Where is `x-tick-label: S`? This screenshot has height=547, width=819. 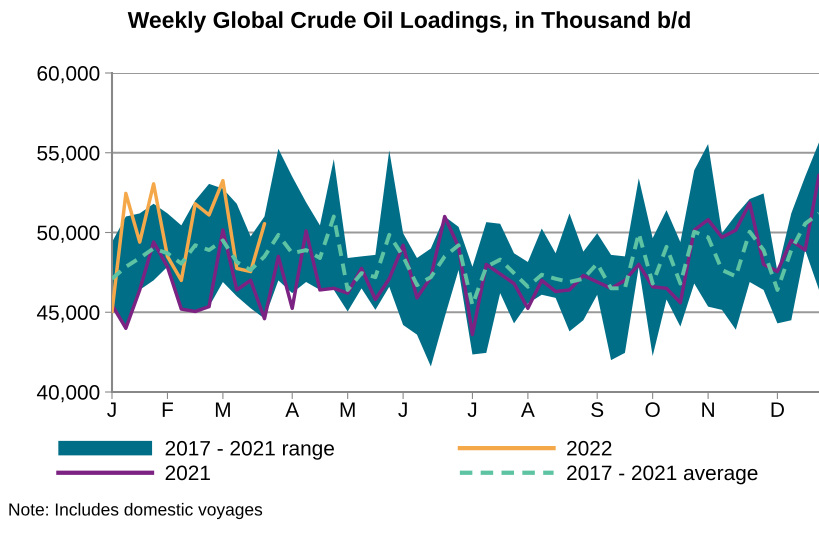 x-tick-label: S is located at coordinates (597, 410).